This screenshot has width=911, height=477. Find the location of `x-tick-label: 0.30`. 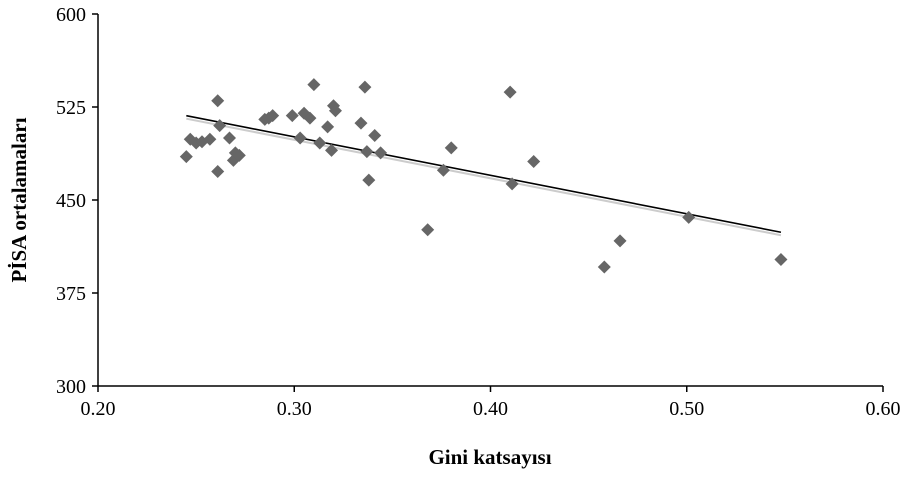

x-tick-label: 0.30 is located at coordinates (294, 409).